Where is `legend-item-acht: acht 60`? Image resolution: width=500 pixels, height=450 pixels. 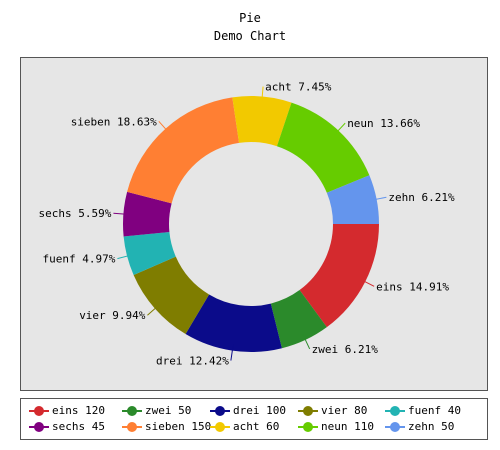
legend-item-acht: acht 60 is located at coordinates (244, 427).